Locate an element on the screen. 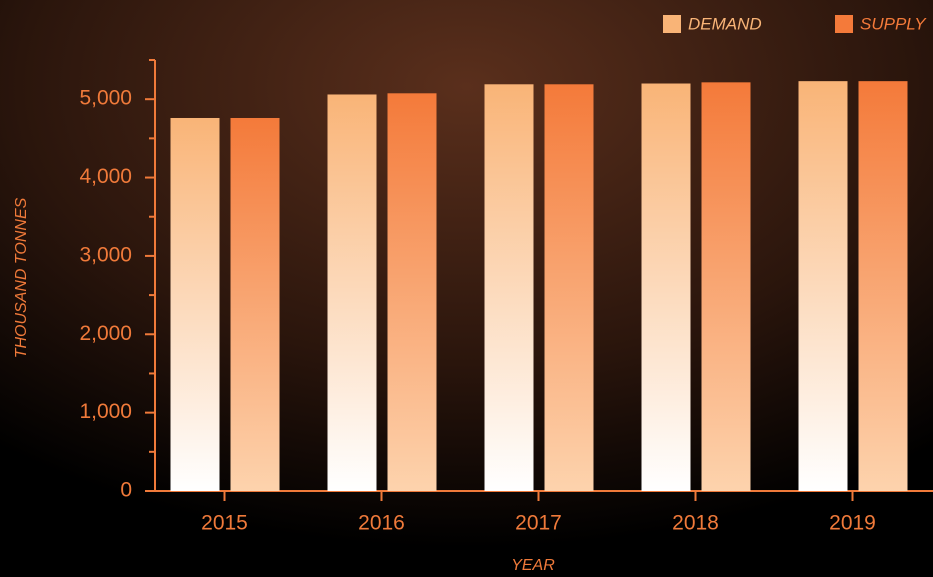 The width and height of the screenshot is (933, 577). x-tick-label: 2018 is located at coordinates (695, 523).